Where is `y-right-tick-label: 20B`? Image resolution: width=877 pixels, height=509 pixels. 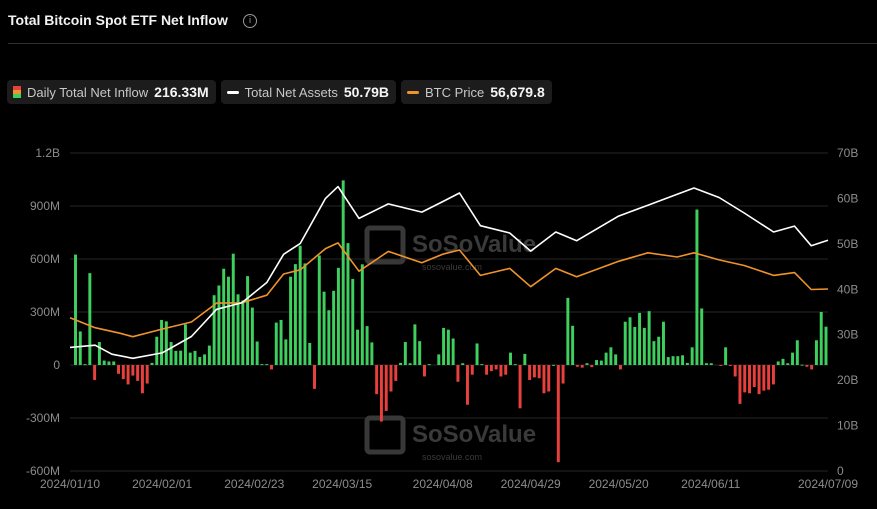
y-right-tick-label: 20B is located at coordinates (847, 380).